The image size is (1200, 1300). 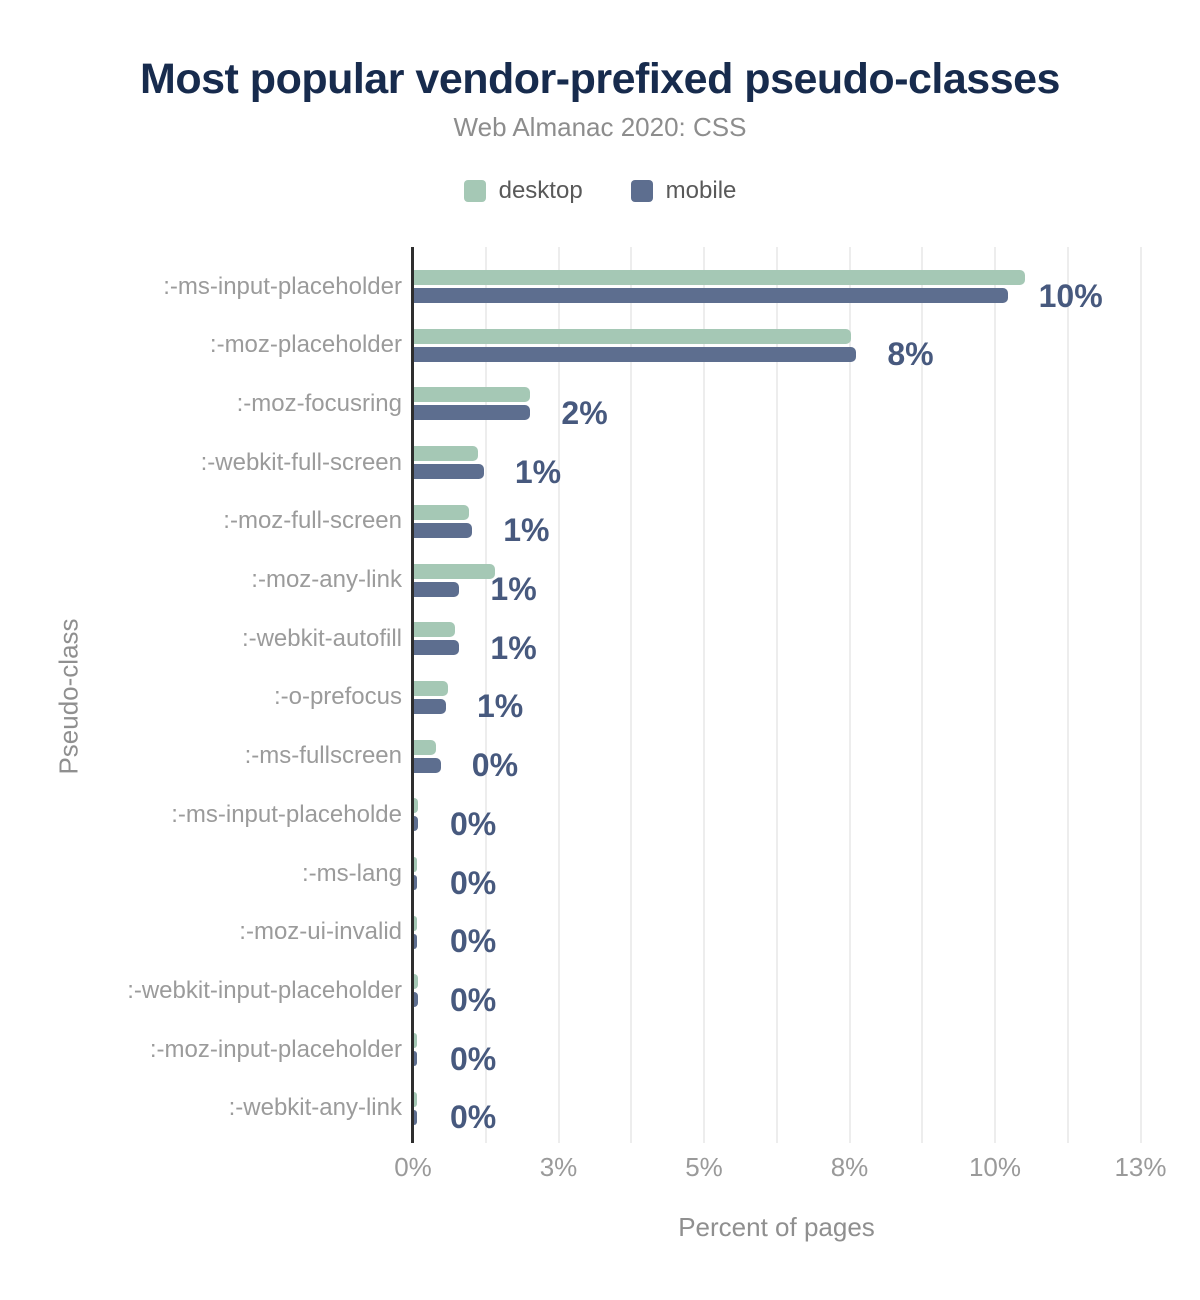 I want to click on category-label: :-ms-lang, so click(x=351, y=873).